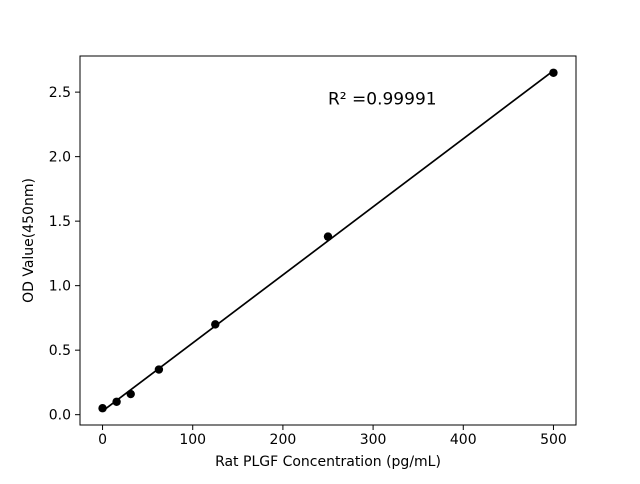  What do you see at coordinates (60, 287) in the screenshot?
I see `y-tick-label: 1.0` at bounding box center [60, 287].